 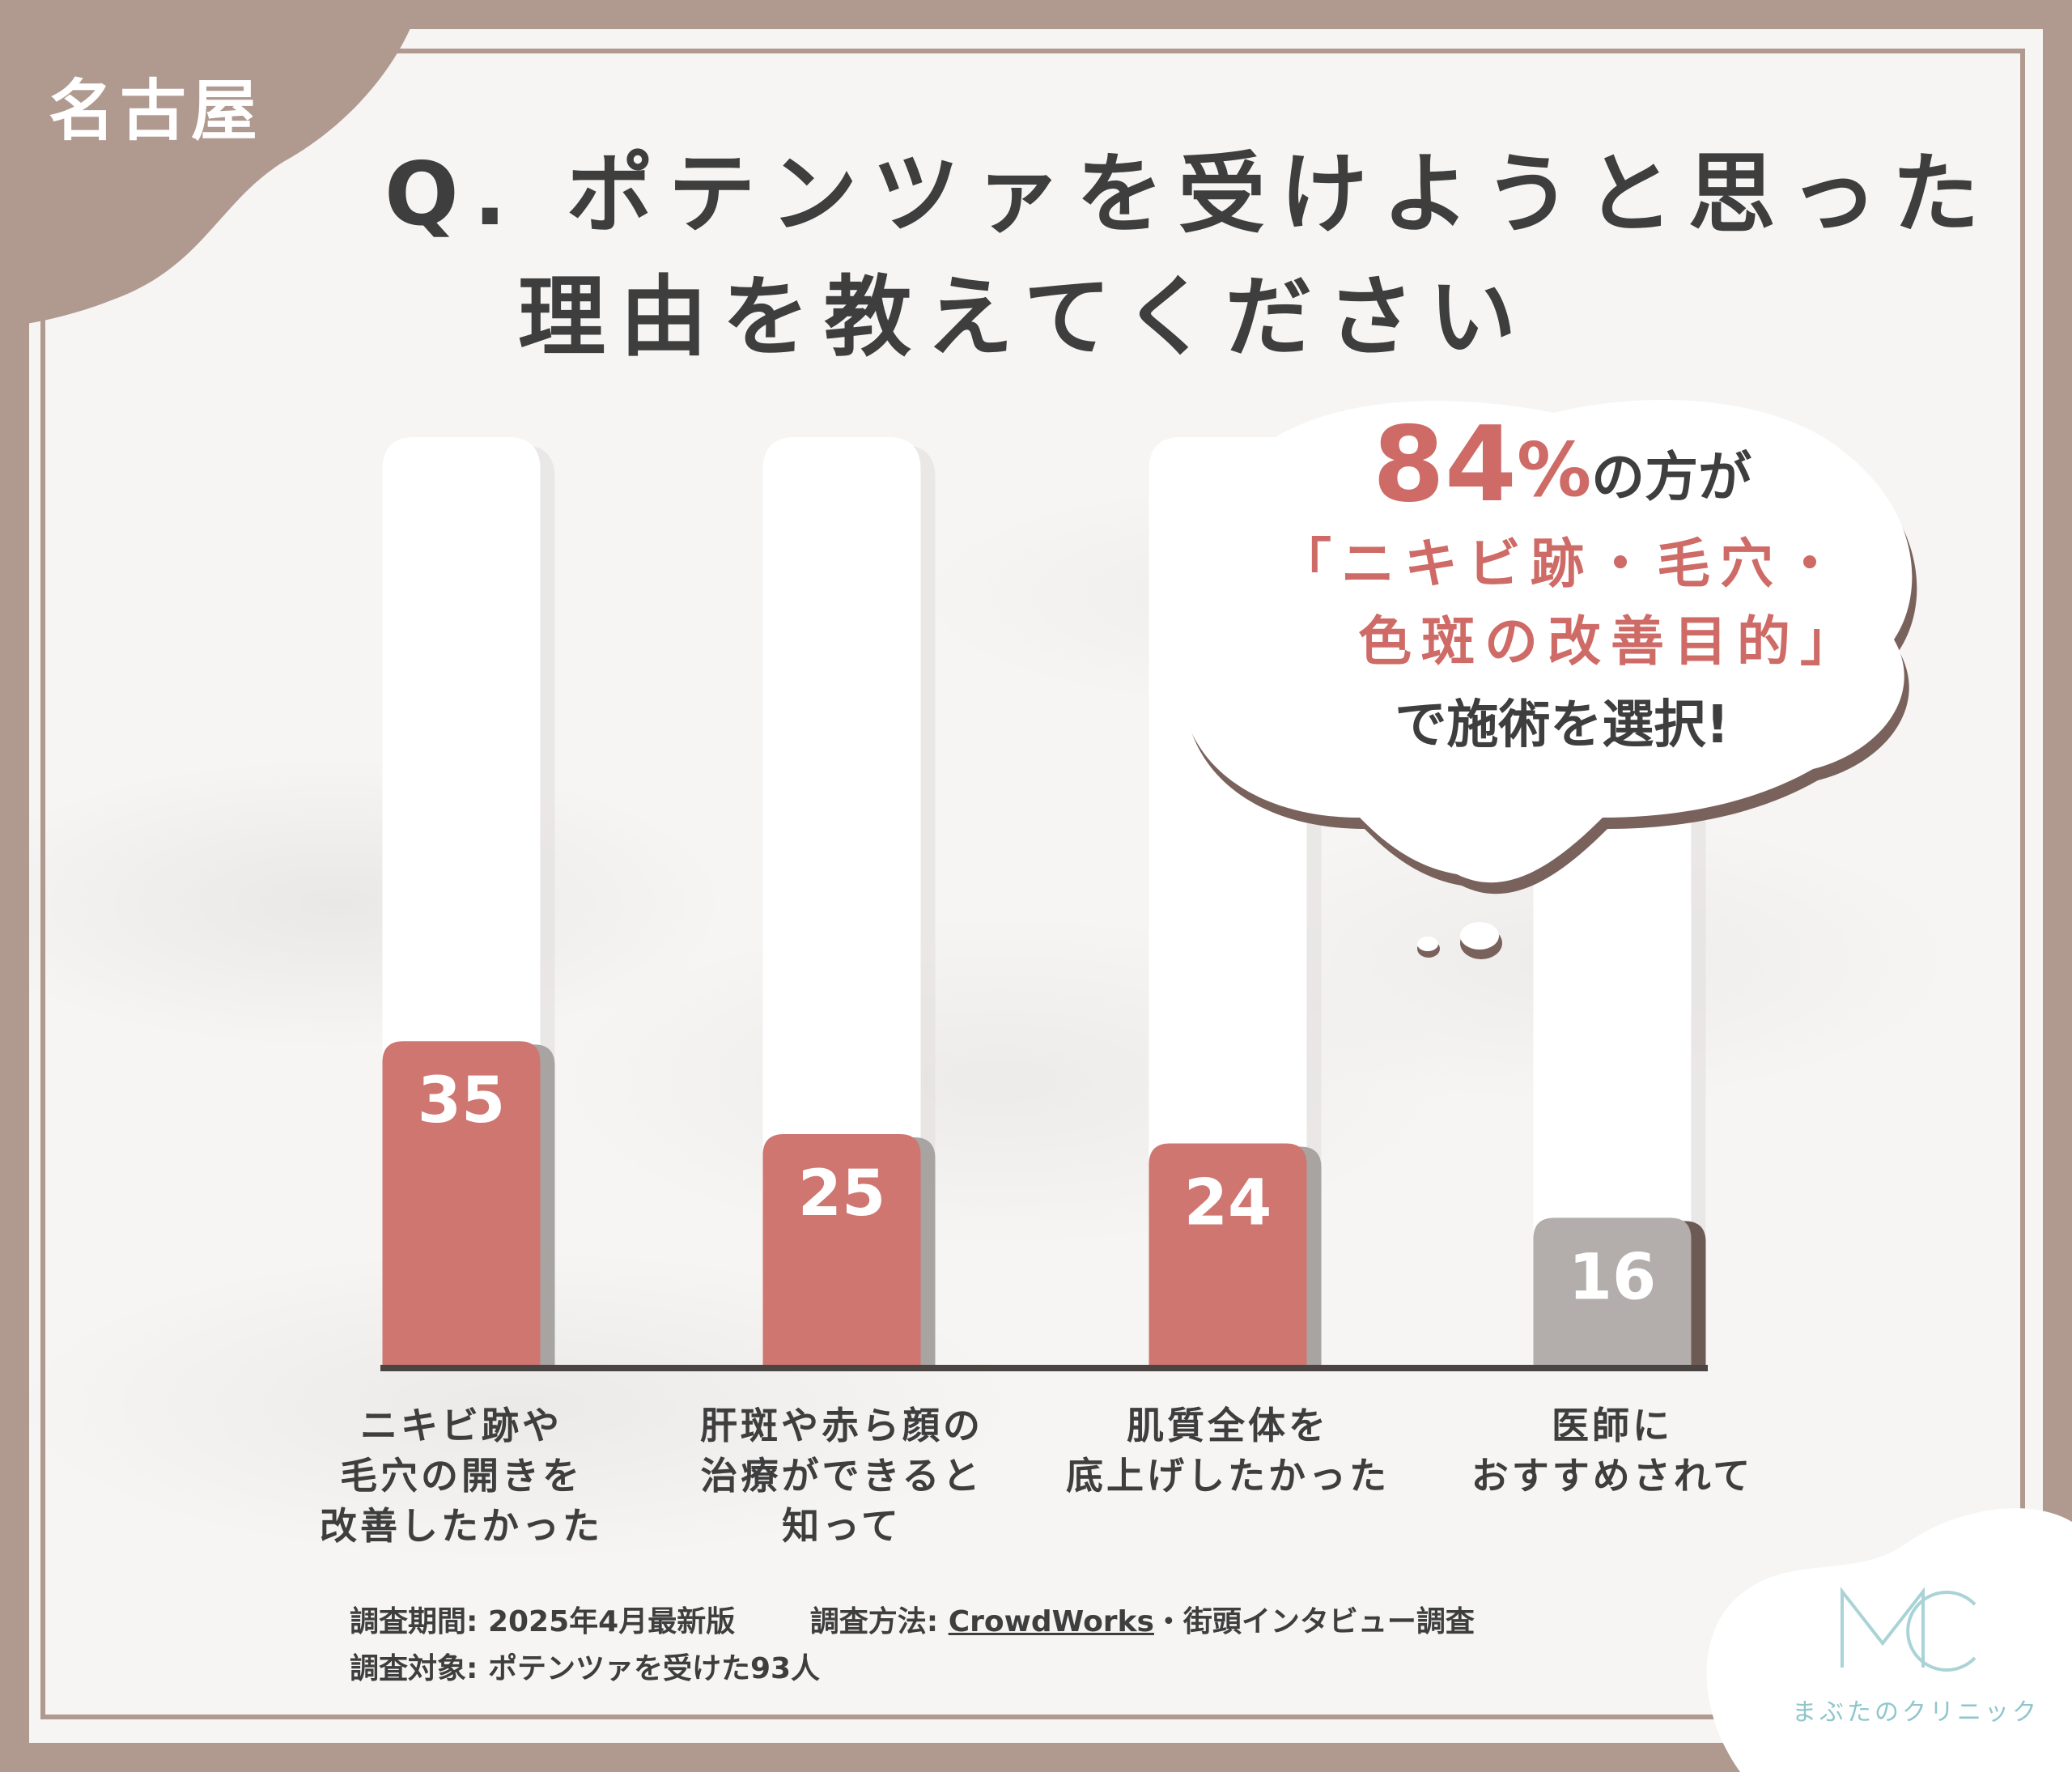 I want to click on bar-value-label: 35, so click(x=462, y=1101).